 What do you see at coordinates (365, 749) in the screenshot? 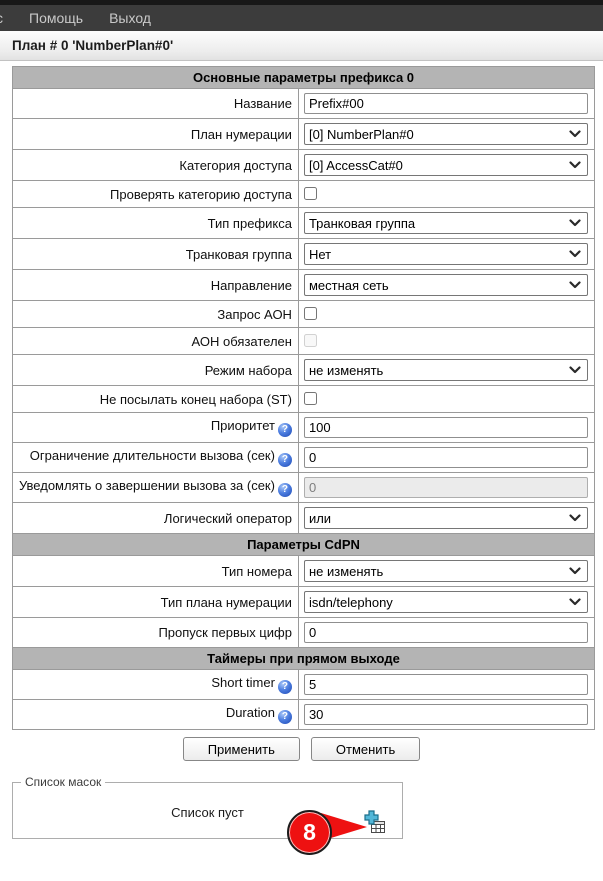
I see `cancel-button: Отменить` at bounding box center [365, 749].